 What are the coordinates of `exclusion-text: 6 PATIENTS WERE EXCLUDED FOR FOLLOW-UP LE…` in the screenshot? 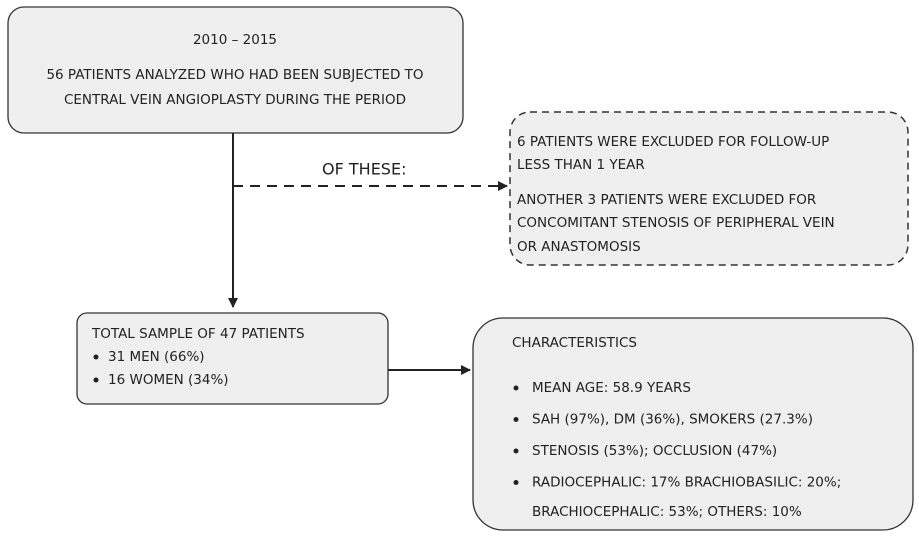 It's located at (676, 194).